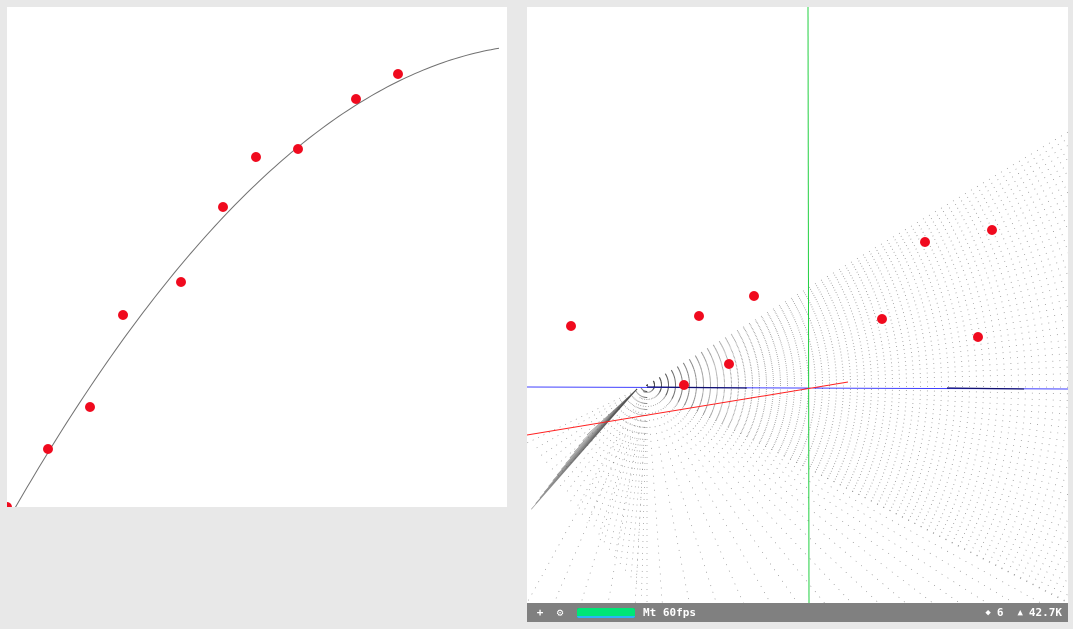  I want to click on axis-z-dark-segment, so click(697, 387).